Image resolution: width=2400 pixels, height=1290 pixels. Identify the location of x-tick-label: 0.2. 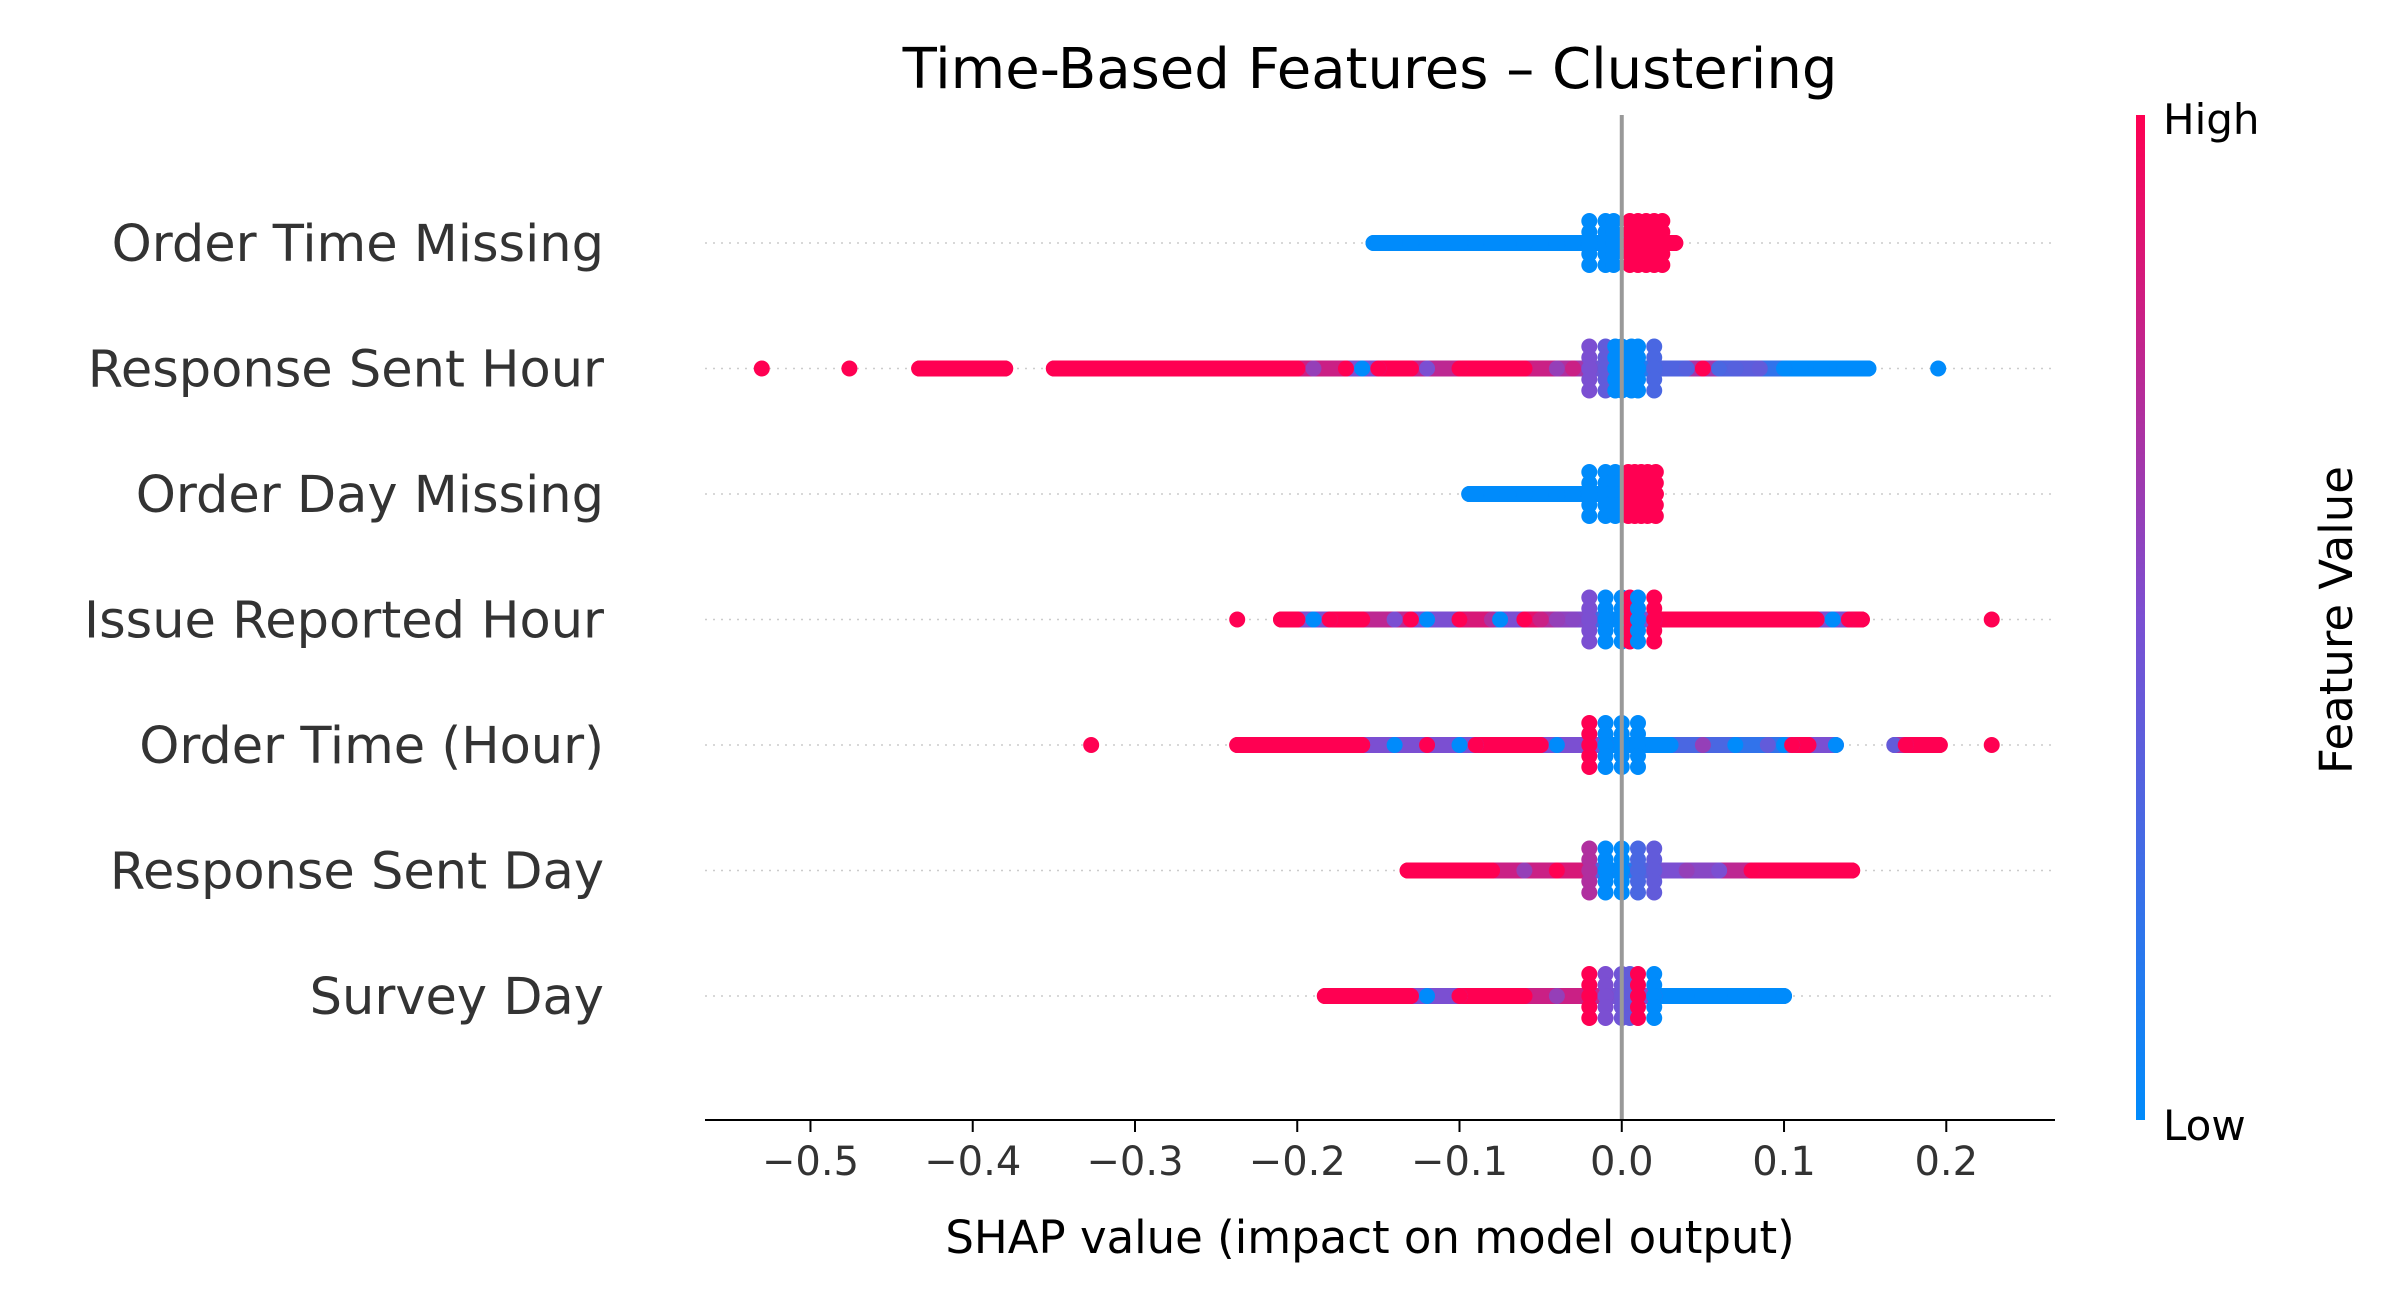
(1946, 1162).